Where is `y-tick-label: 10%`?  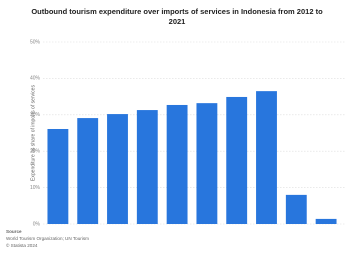
y-tick-label: 10% is located at coordinates (35, 188).